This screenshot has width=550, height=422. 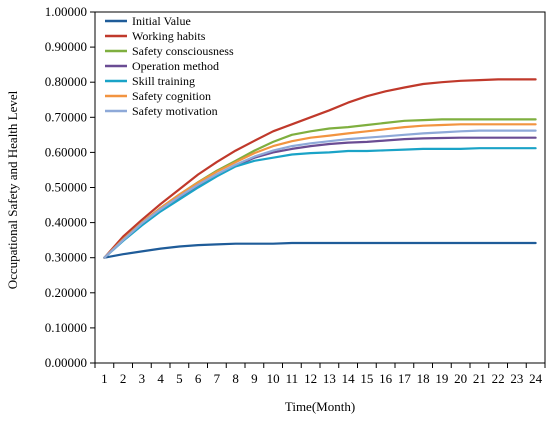 I want to click on y-tick-label: 0.70000, so click(x=66, y=116).